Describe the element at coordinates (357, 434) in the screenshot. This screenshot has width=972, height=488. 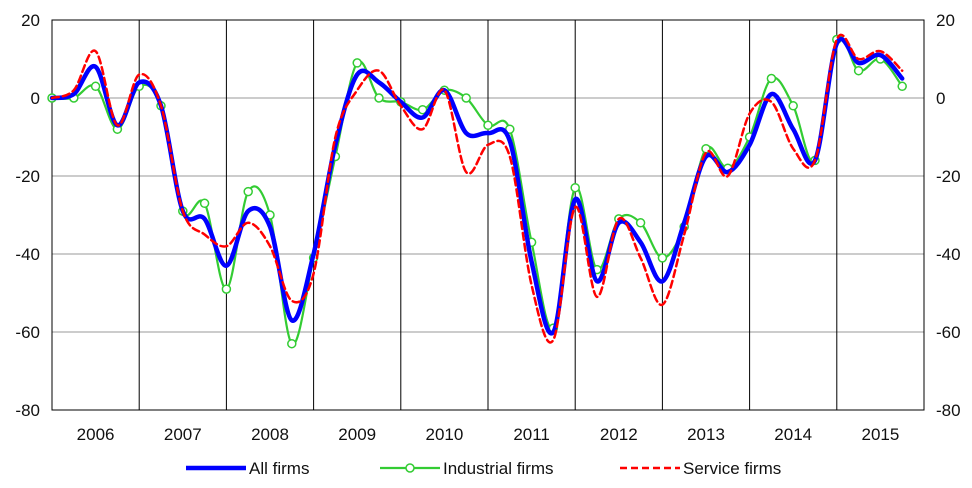
I see `x-tick-label: 2009` at that location.